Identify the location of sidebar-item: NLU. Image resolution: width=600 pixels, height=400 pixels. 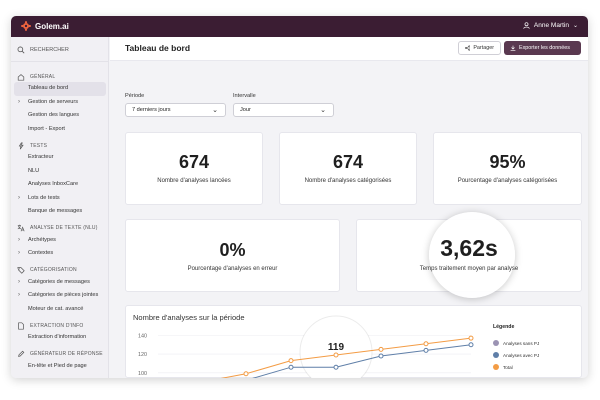
(60, 172).